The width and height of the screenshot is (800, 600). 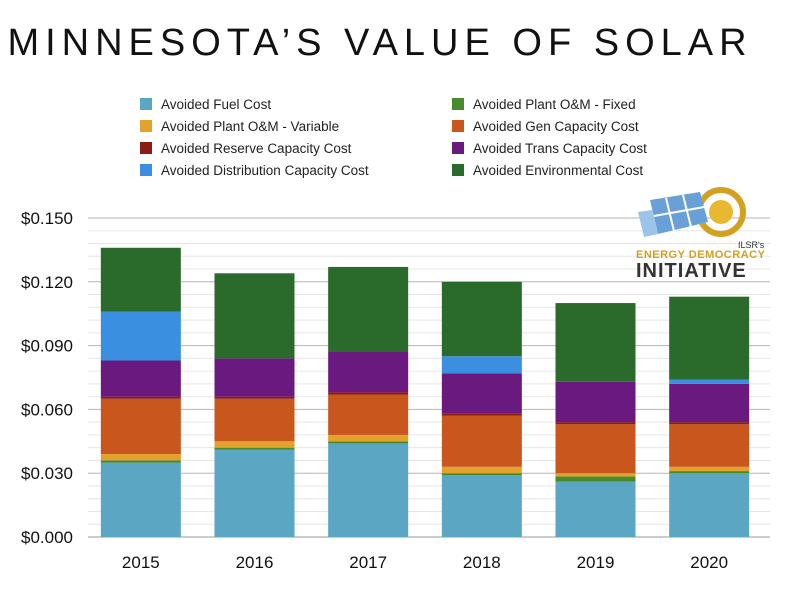 What do you see at coordinates (47, 282) in the screenshot?
I see `y-tick-label: $0.120` at bounding box center [47, 282].